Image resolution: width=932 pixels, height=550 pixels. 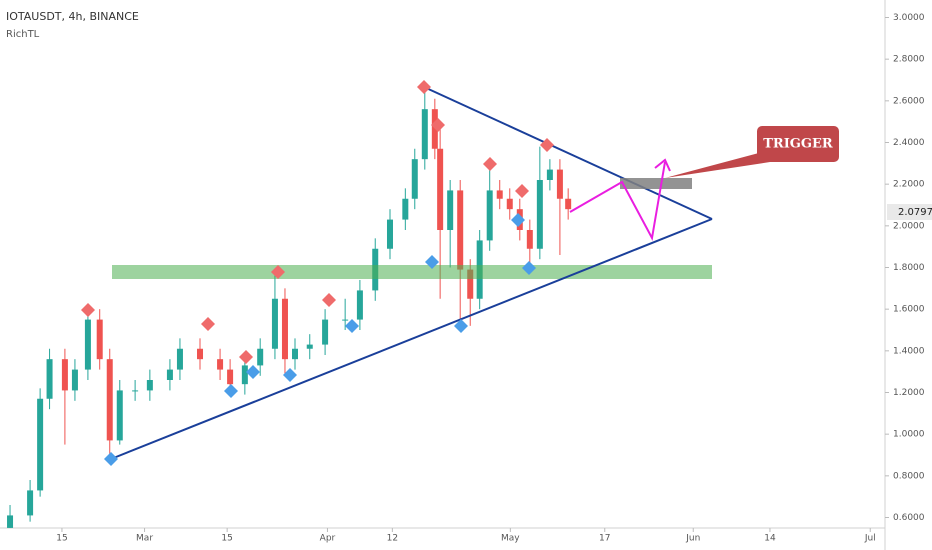 I want to click on y-tick-label: 1.8000, so click(x=909, y=268).